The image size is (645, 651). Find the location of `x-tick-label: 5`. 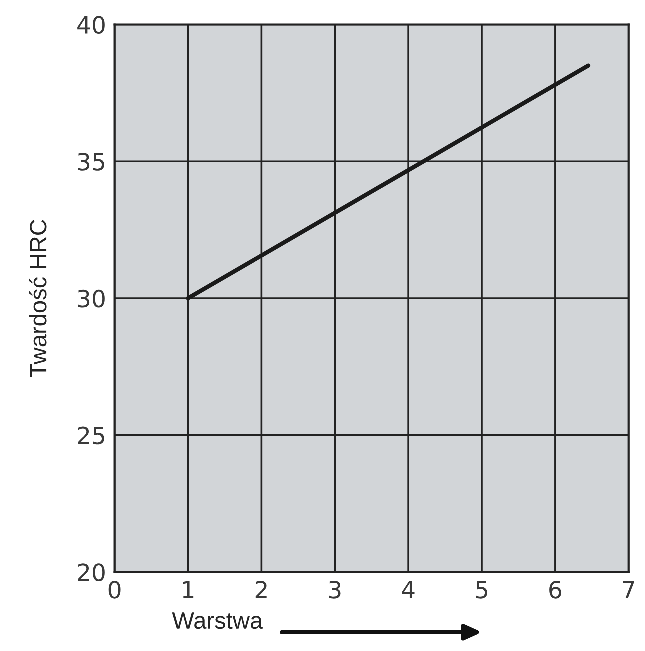

x-tick-label: 5 is located at coordinates (482, 590).